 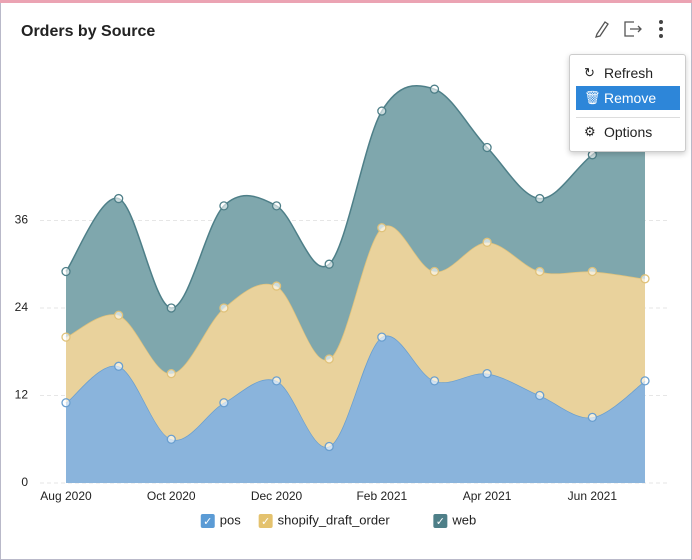 I want to click on menu-item: 🗑 Remove, so click(x=628, y=98).